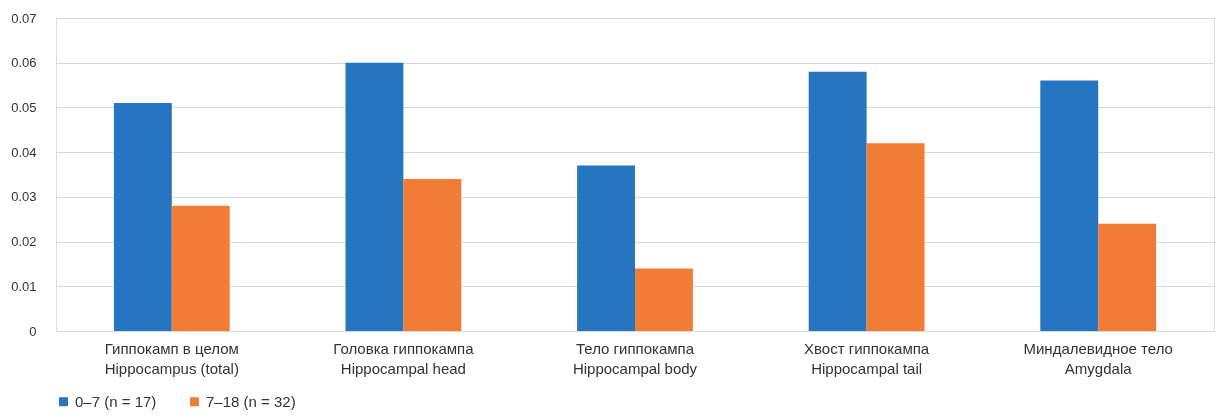 This screenshot has height=420, width=1224. Describe the element at coordinates (404, 358) in the screenshot. I see `x-tick-label: Головка гиппокампа Hippocampal head` at that location.